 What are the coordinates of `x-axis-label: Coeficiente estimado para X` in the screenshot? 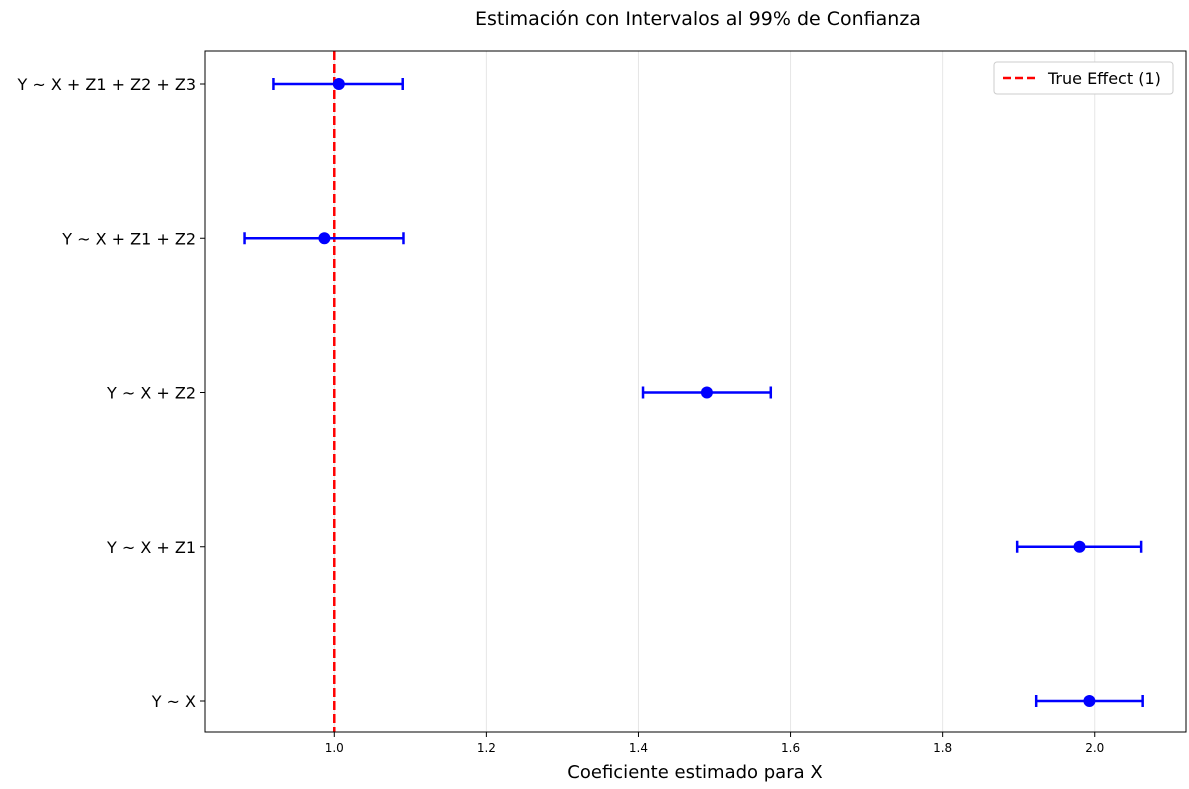 It's located at (694, 772).